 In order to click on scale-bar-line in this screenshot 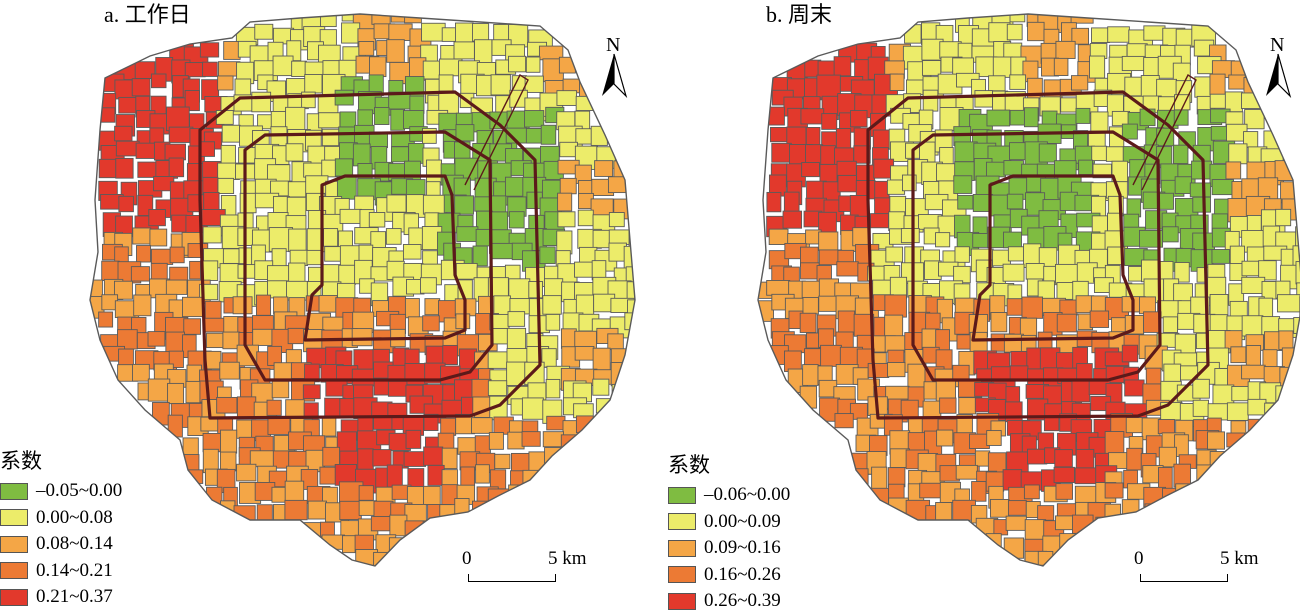, I will do `click(512, 578)`.